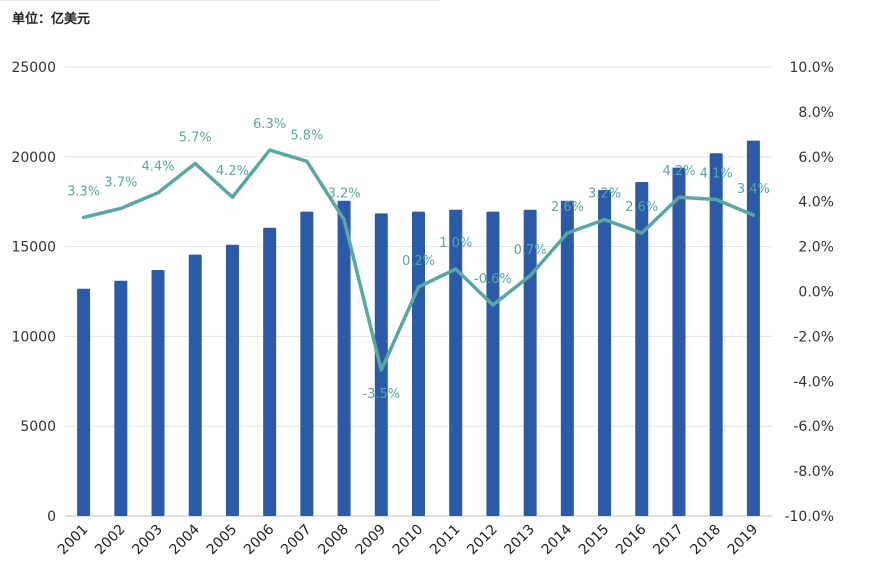 This screenshot has width=871, height=568. I want to click on x-tick-label: 2007, so click(296, 540).